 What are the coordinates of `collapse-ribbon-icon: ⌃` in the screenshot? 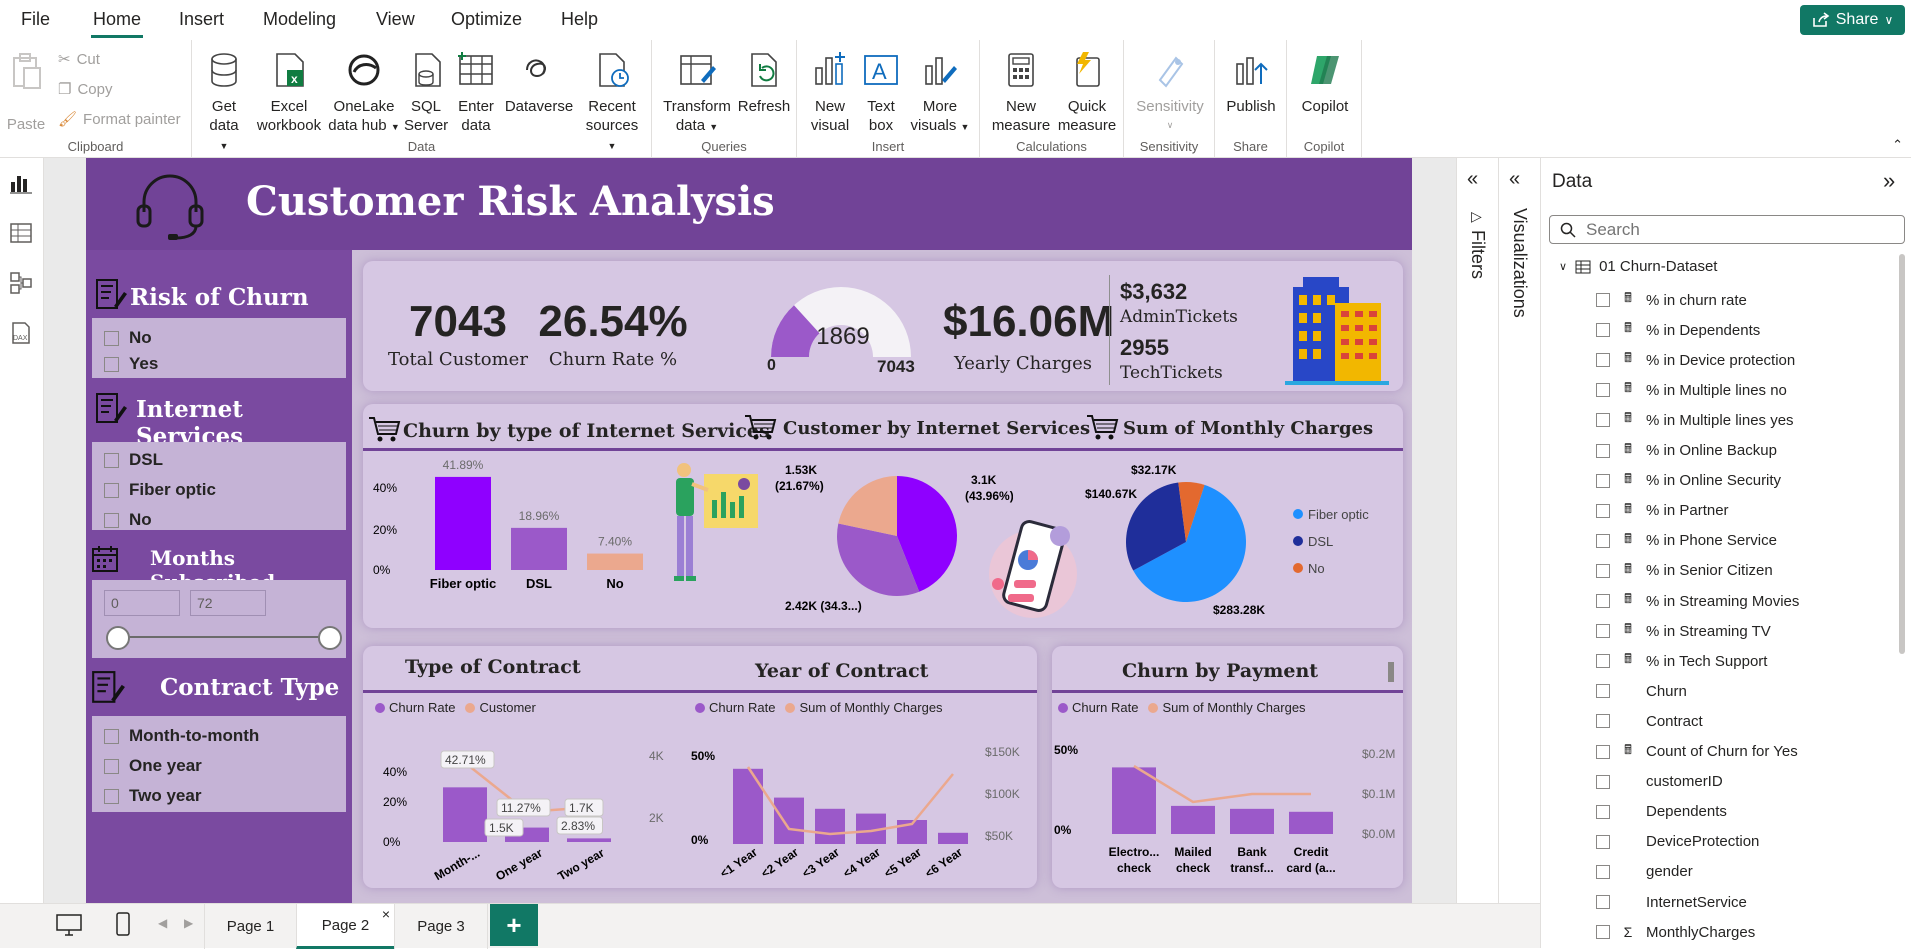 It's located at (1897, 144).